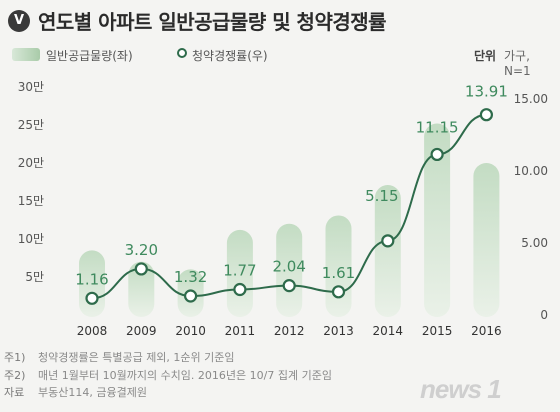 This screenshot has width=560, height=412. What do you see at coordinates (437, 154) in the screenshot?
I see `rate-point-2015` at bounding box center [437, 154].